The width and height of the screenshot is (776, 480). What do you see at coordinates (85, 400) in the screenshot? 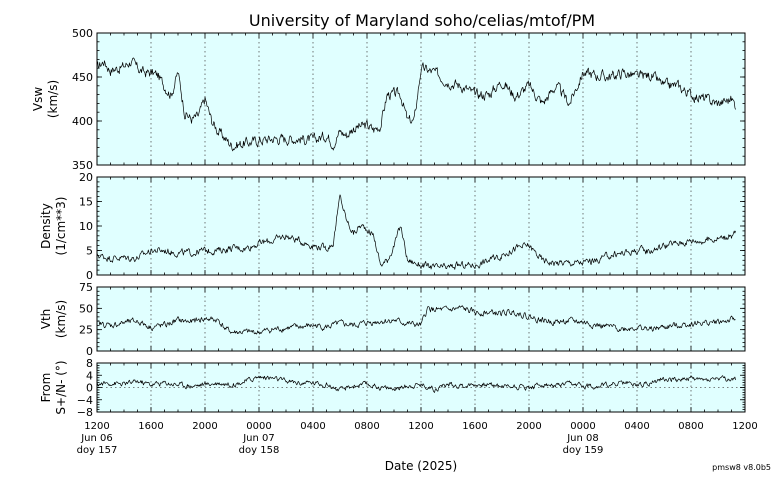
I see `y-tick-label: −4` at bounding box center [85, 400].